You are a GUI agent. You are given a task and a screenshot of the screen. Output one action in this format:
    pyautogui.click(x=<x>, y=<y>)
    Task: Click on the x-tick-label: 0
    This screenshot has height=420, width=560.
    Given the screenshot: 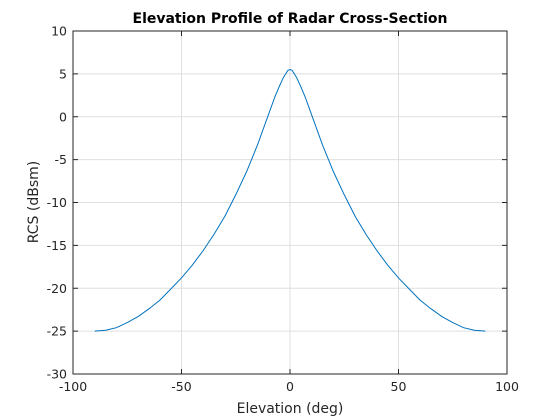 What is the action you would take?
    pyautogui.click(x=290, y=386)
    